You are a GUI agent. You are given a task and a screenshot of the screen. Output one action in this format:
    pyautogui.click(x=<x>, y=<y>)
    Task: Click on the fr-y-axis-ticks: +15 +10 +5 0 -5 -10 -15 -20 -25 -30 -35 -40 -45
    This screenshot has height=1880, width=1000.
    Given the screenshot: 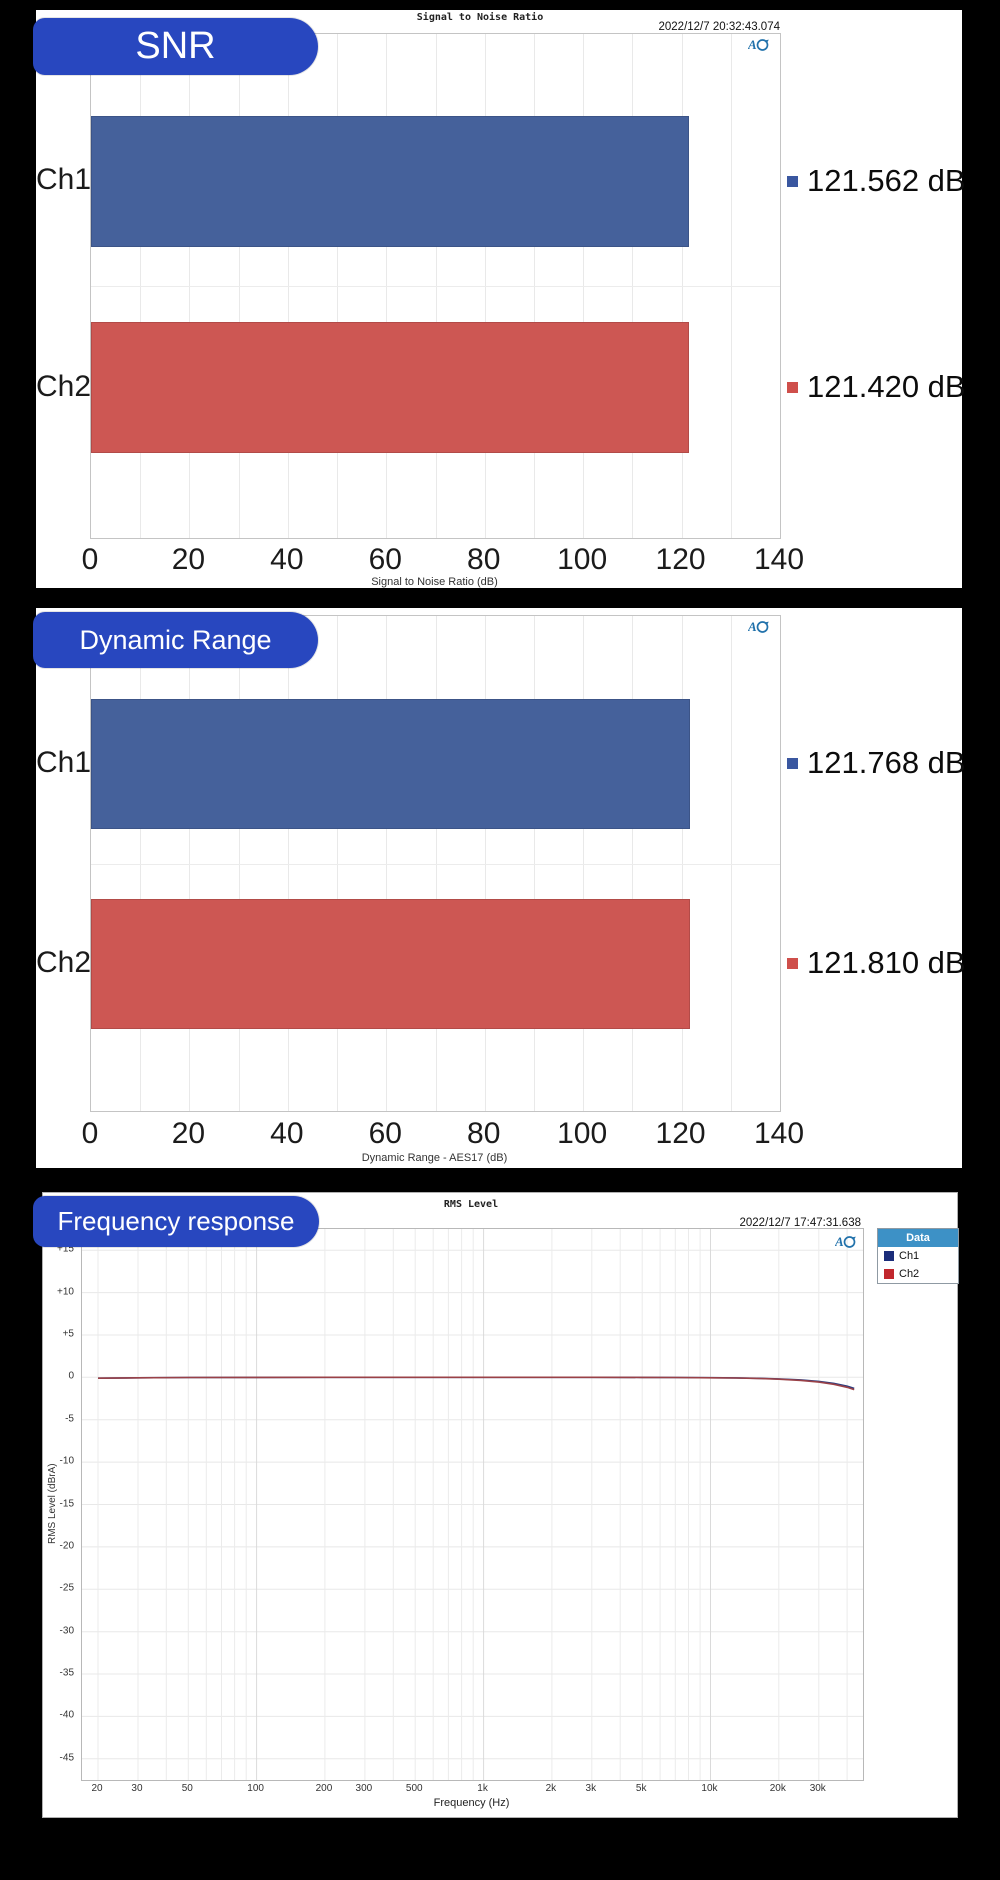 What is the action you would take?
    pyautogui.click(x=65, y=1503)
    